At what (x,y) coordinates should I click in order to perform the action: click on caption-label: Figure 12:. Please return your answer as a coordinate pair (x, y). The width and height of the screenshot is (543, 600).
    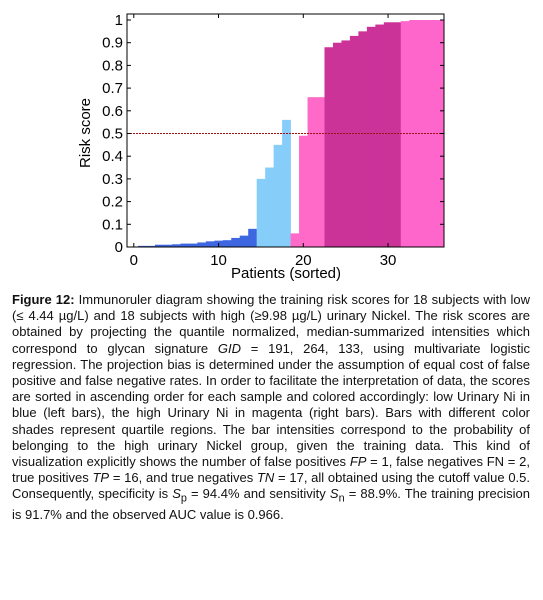
    Looking at the image, I should click on (43, 299).